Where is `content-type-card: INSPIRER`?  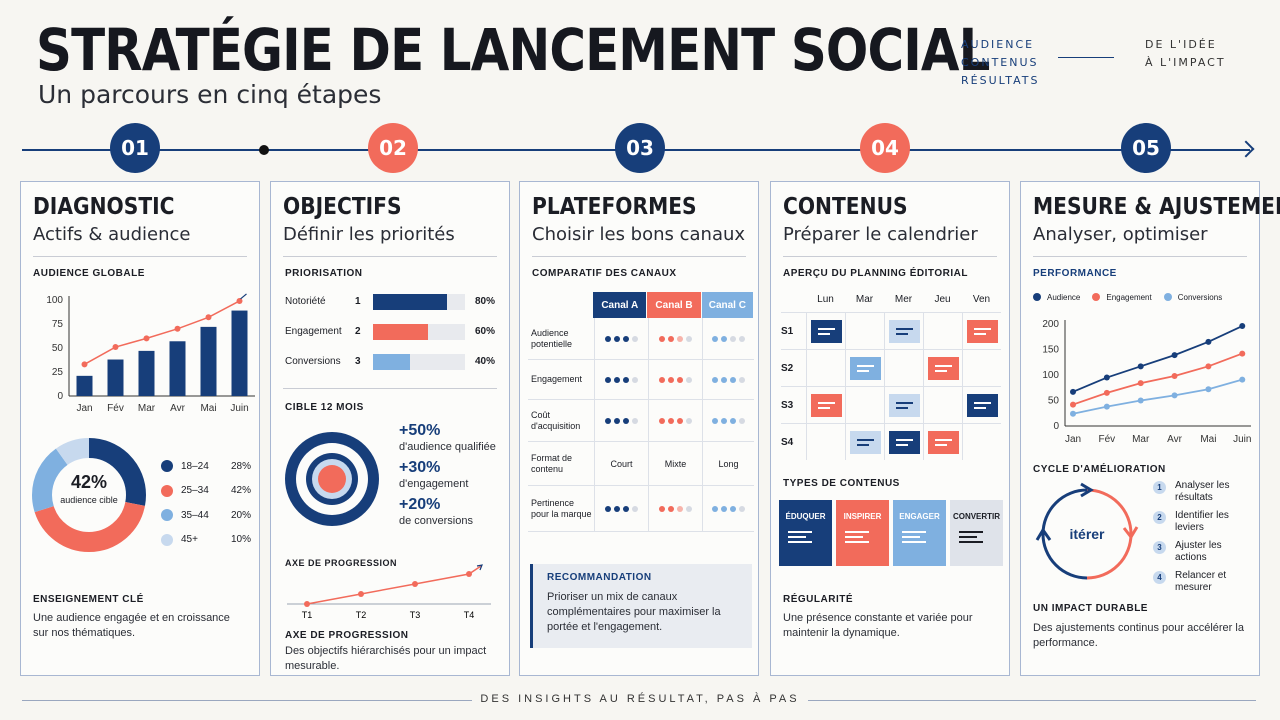
content-type-card: INSPIRER is located at coordinates (862, 533).